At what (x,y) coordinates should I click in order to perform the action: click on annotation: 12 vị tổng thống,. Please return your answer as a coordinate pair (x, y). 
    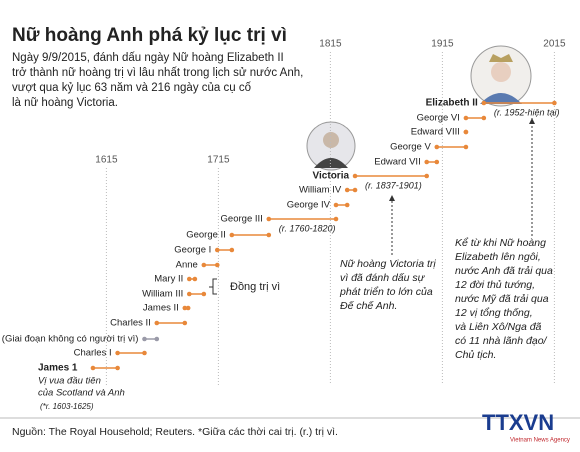
    Looking at the image, I should click on (494, 313).